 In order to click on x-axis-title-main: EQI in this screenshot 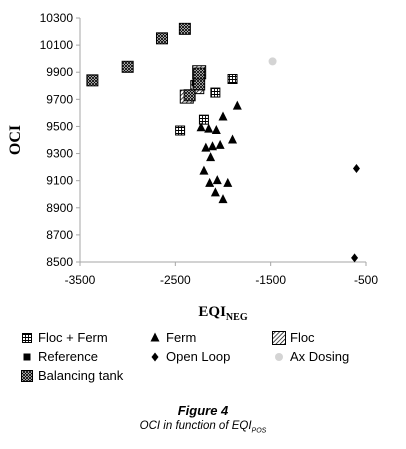, I will do `click(212, 312)`.